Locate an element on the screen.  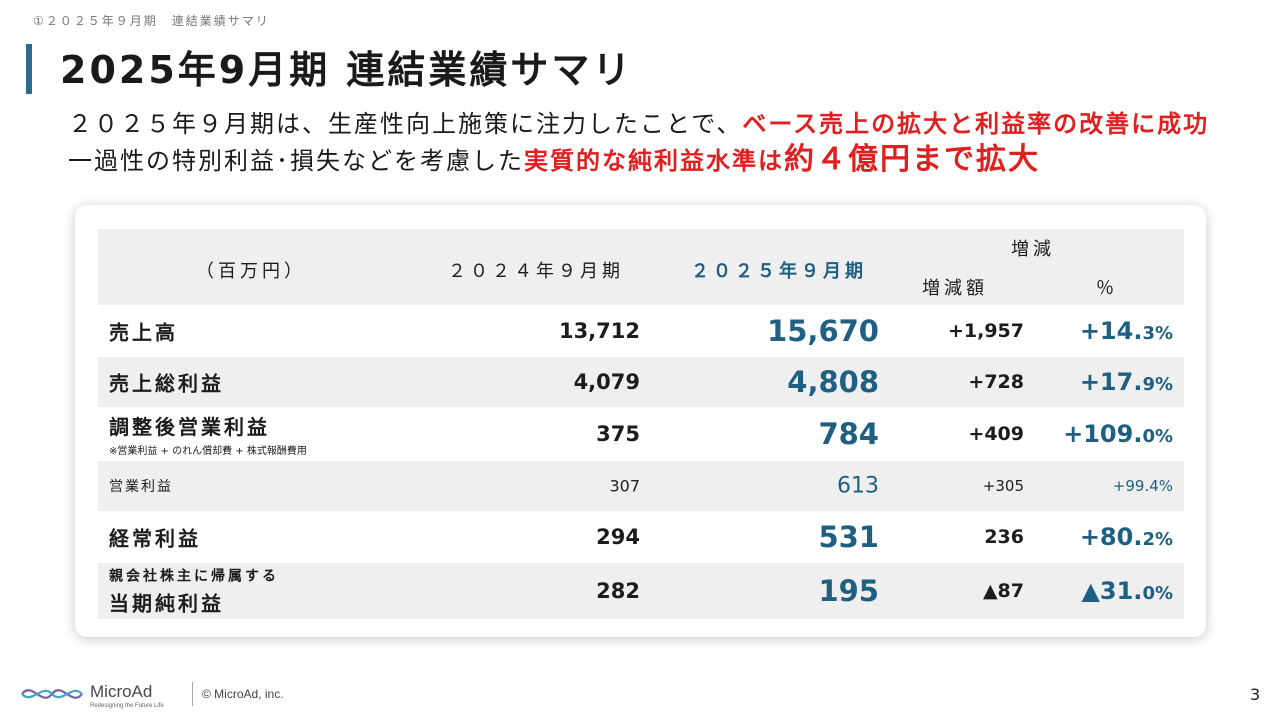
header-change: 増減 is located at coordinates (1033, 249).